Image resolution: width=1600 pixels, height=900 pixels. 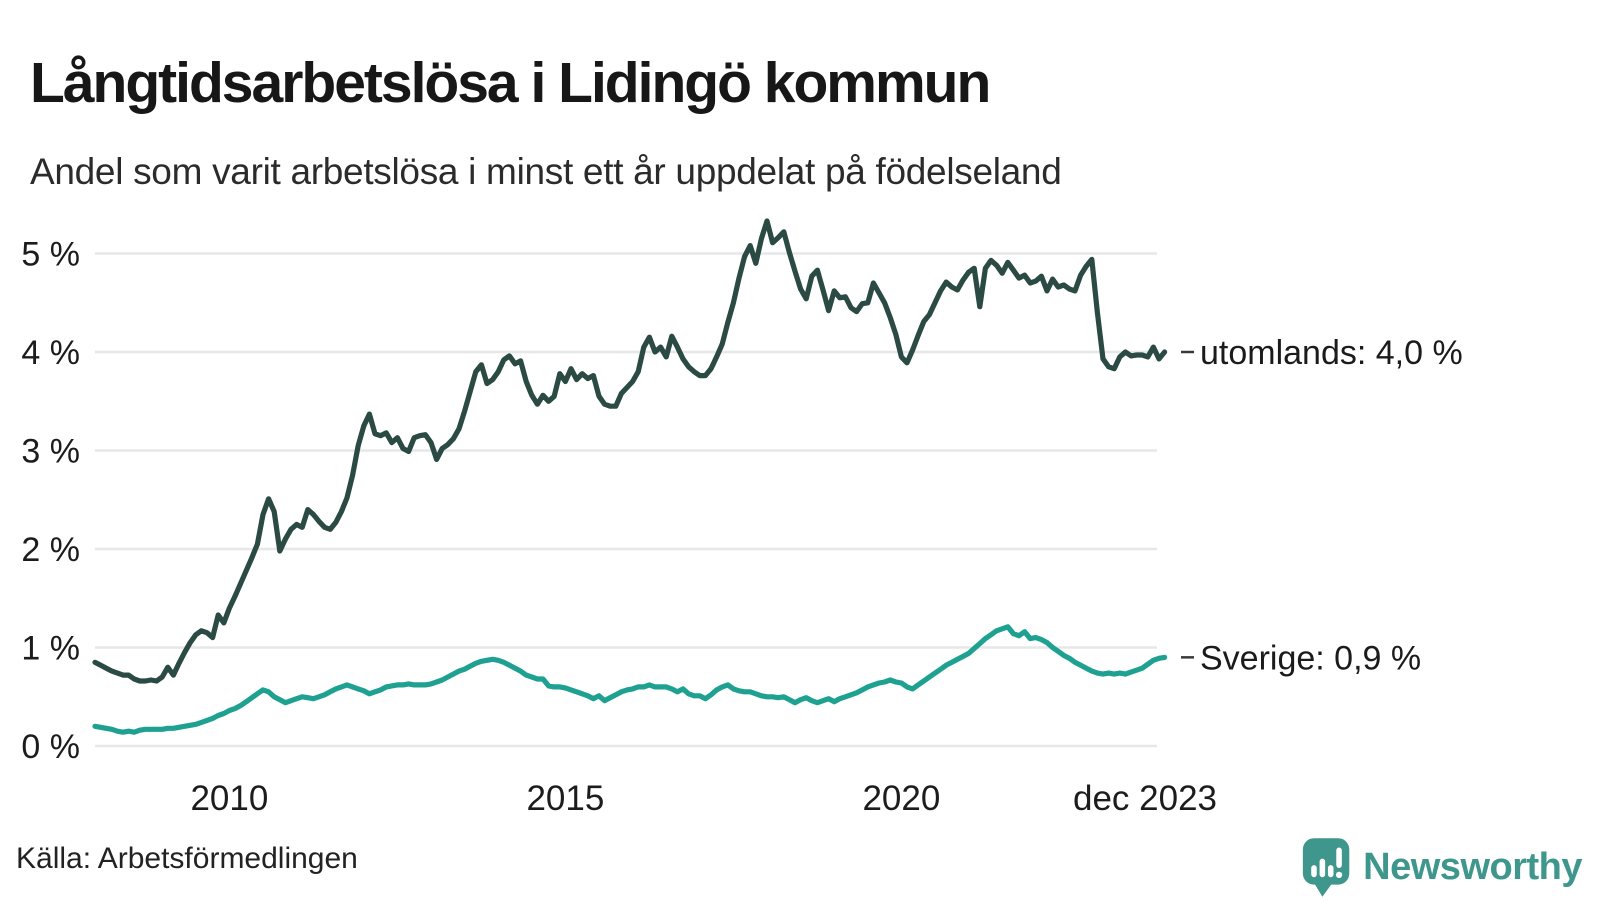 What do you see at coordinates (1472, 866) in the screenshot?
I see `brand-name: Newsworthy` at bounding box center [1472, 866].